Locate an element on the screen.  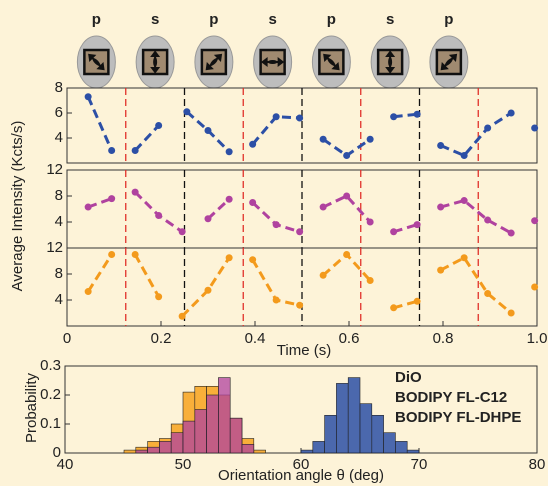
x-tick-label: 0 is located at coordinates (67, 338).